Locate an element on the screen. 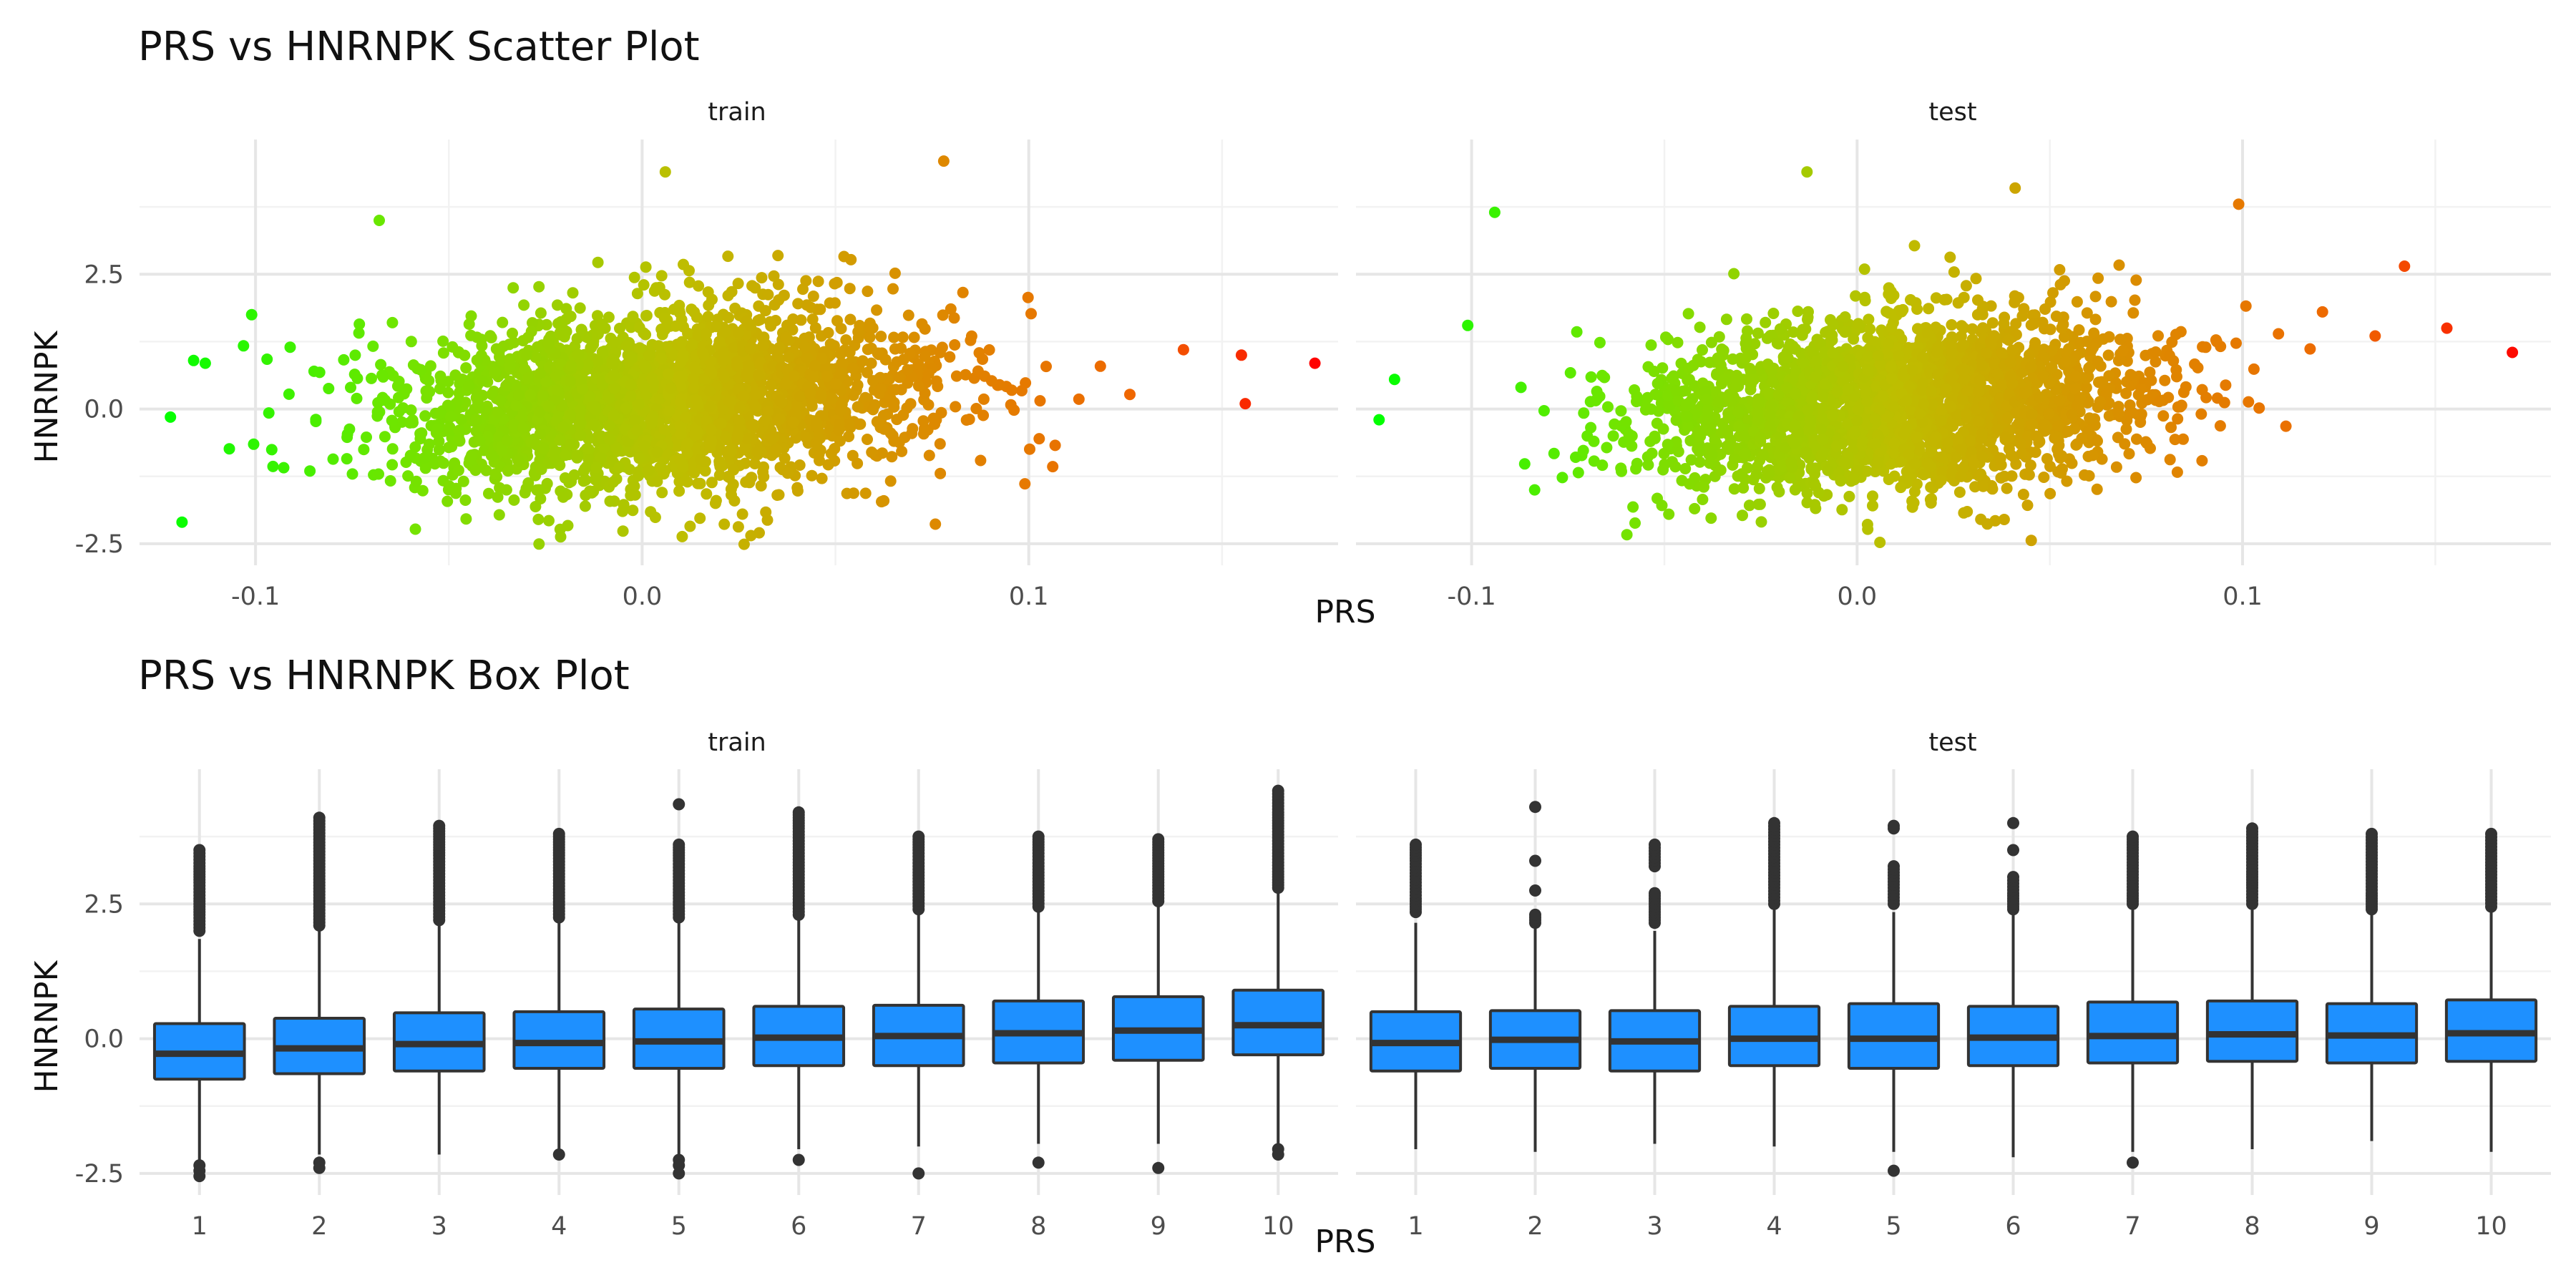  scatter-title: PRS vs HNRNPK Scatter Plot is located at coordinates (419, 47).